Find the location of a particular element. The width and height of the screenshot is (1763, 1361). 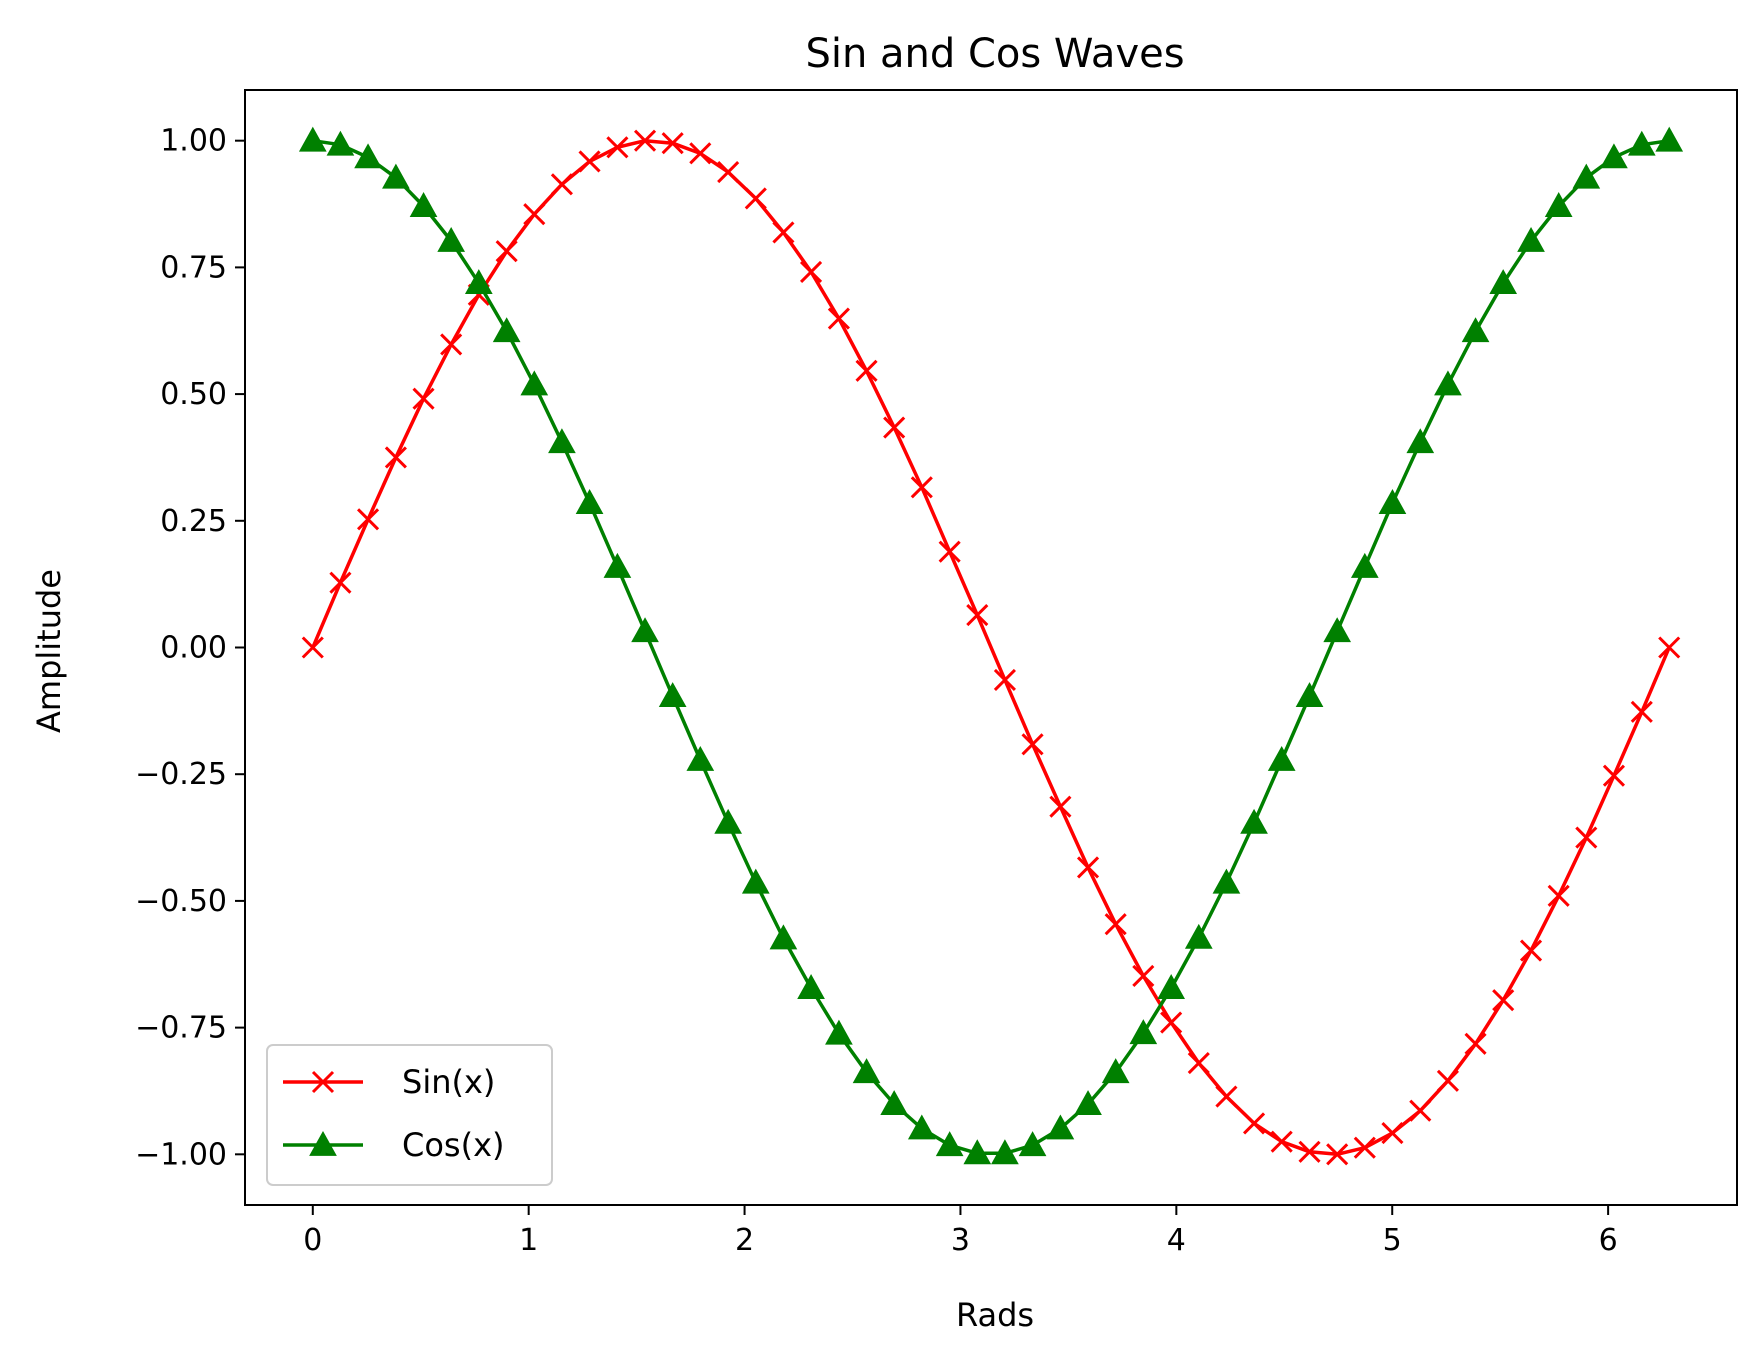

y-axis-label: Amplitude is located at coordinates (49, 651).